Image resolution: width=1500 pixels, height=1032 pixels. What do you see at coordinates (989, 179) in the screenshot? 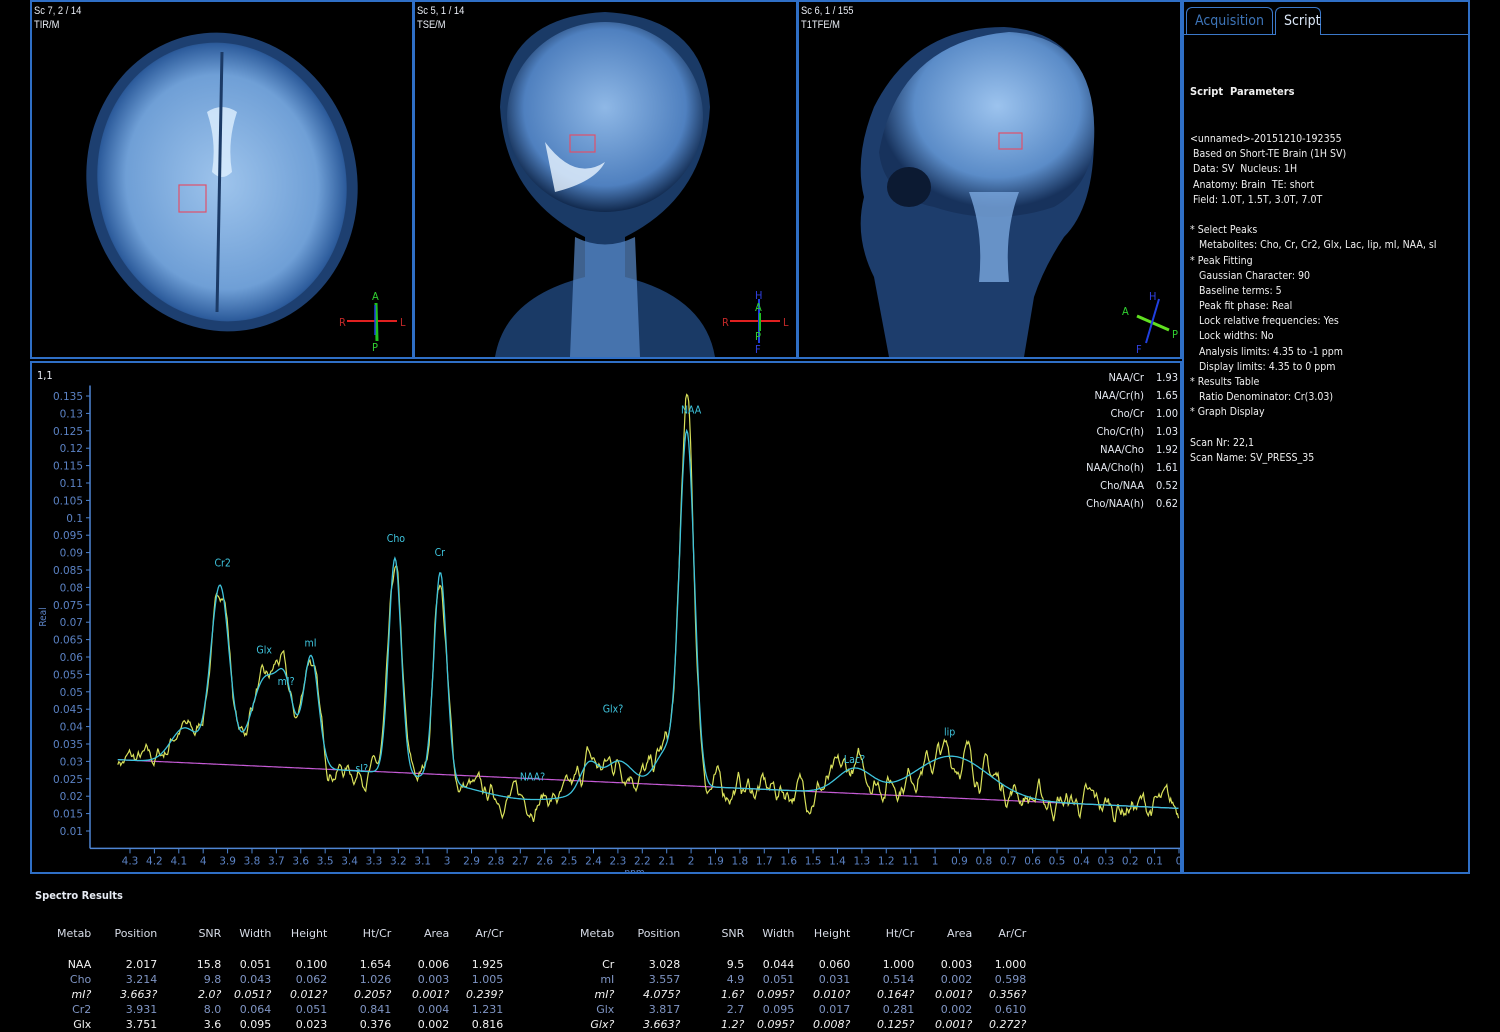
I see `viewport-sagittal: Sc 6, 1 / 155 T1TFE/M H A P F` at bounding box center [989, 179].